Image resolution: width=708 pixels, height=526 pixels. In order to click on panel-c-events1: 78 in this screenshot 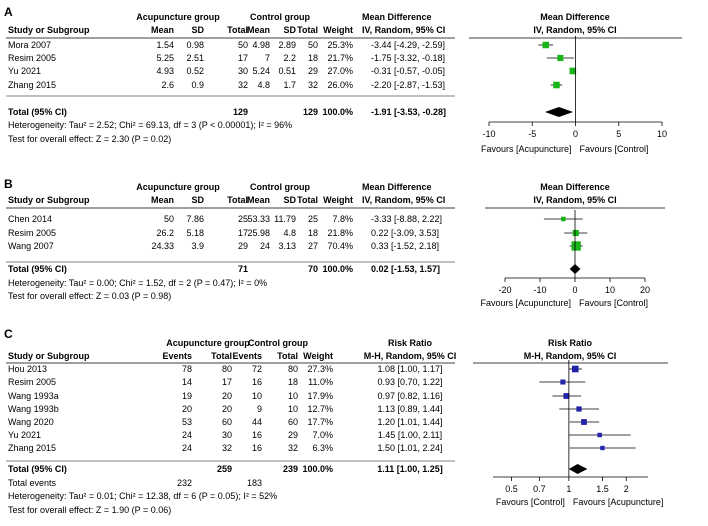, I will do `click(187, 369)`.